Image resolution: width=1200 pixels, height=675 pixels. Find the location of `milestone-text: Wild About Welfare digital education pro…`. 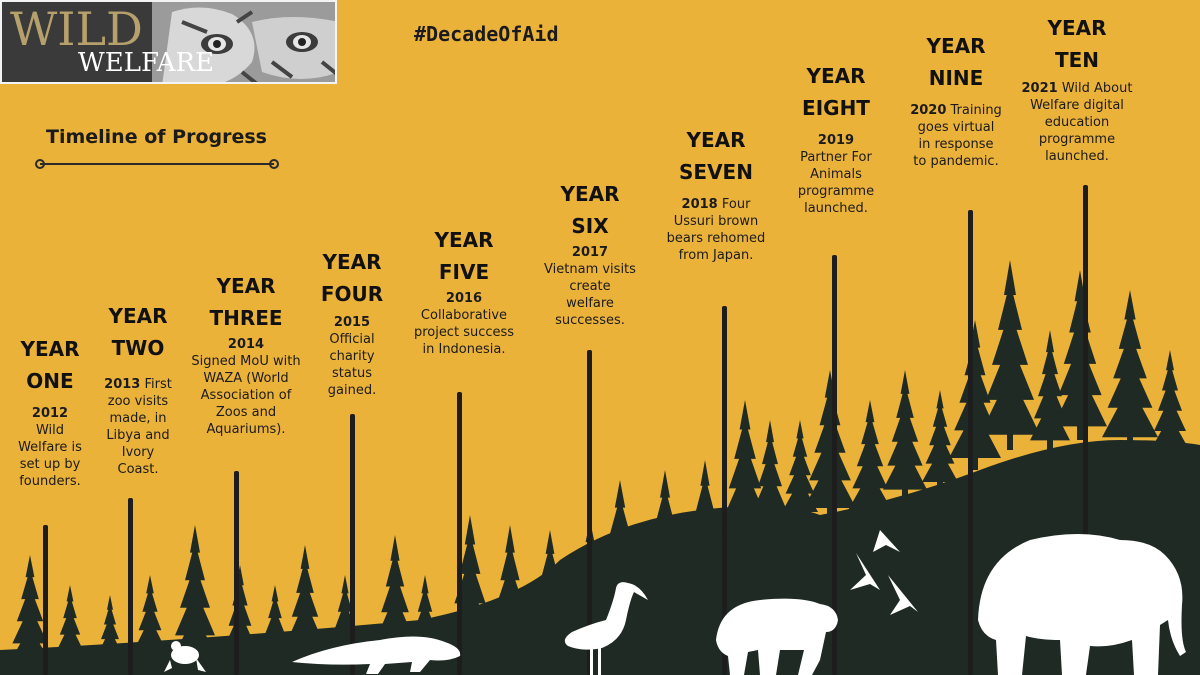

milestone-text: Wild About Welfare digital education pro… is located at coordinates (1081, 122).